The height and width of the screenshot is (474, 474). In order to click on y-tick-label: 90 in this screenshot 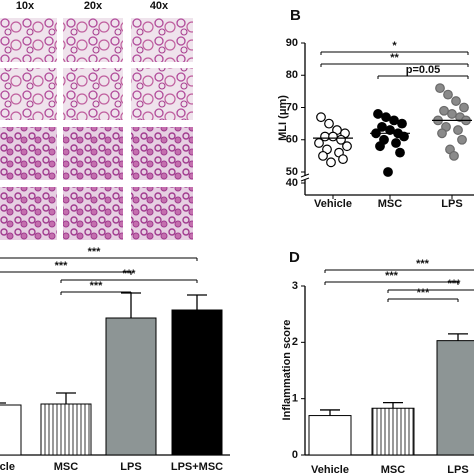, I will do `click(292, 43)`.